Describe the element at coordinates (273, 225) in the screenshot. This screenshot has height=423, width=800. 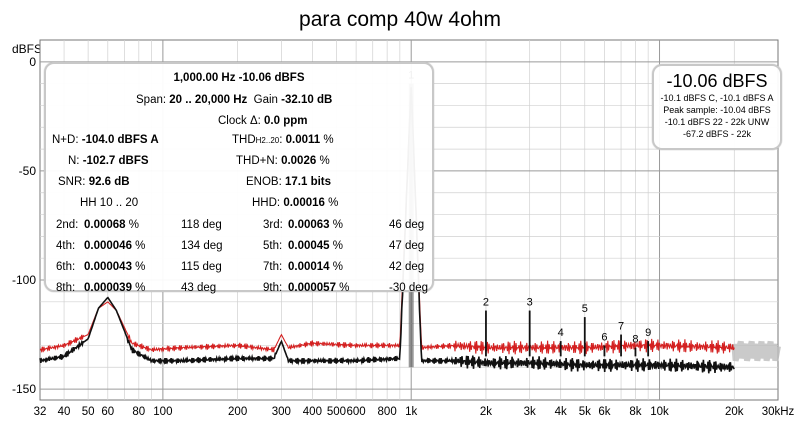
I see `harmonic-label: 3rd:` at that location.